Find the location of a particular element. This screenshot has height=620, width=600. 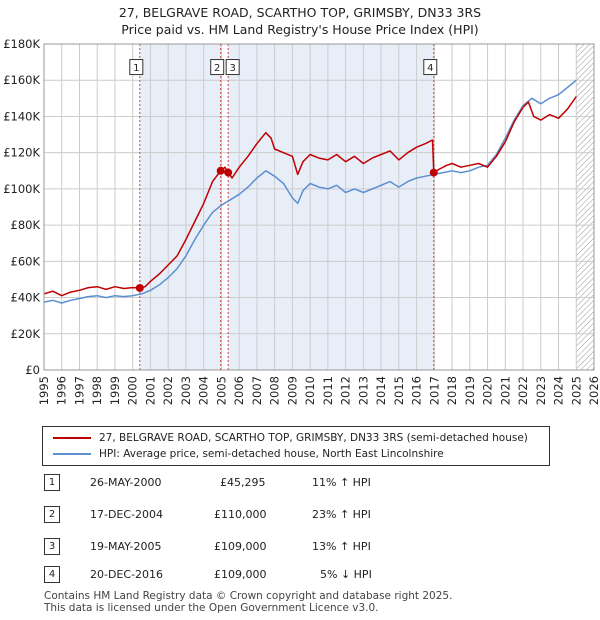

x-tick-label: 2010 is located at coordinates (310, 390).